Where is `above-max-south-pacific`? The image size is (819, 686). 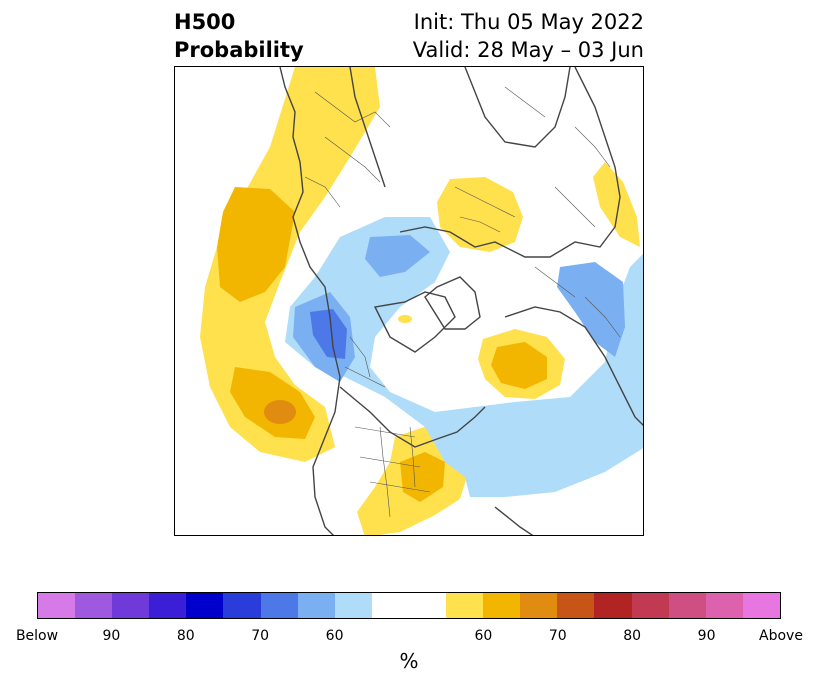
above-max-south-pacific is located at coordinates (280, 412).